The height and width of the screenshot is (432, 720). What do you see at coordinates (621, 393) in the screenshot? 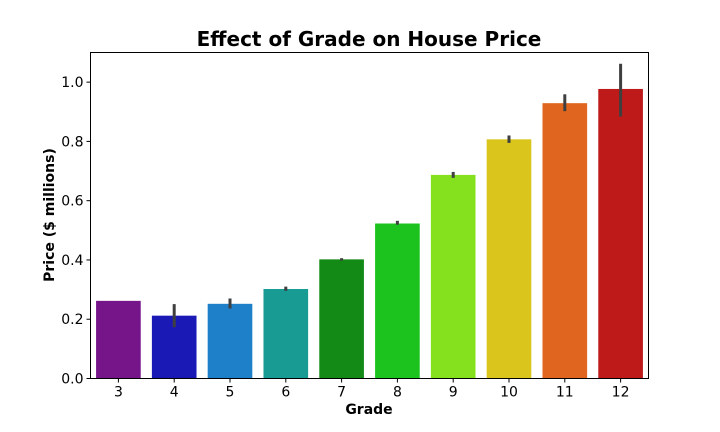
I see `x-tick-label: 12` at bounding box center [621, 393].